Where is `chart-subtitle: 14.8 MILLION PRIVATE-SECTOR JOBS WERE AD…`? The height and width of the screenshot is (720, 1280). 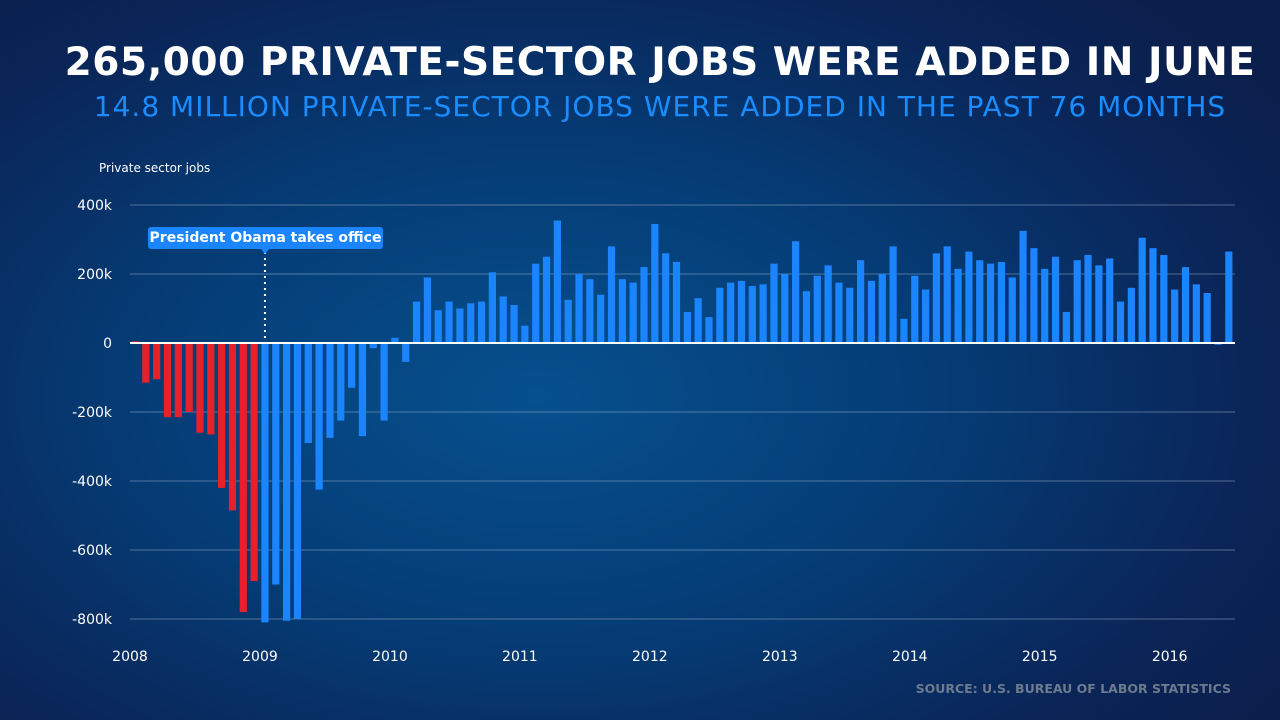 chart-subtitle: 14.8 MILLION PRIVATE-SECTOR JOBS WERE AD… is located at coordinates (660, 106).